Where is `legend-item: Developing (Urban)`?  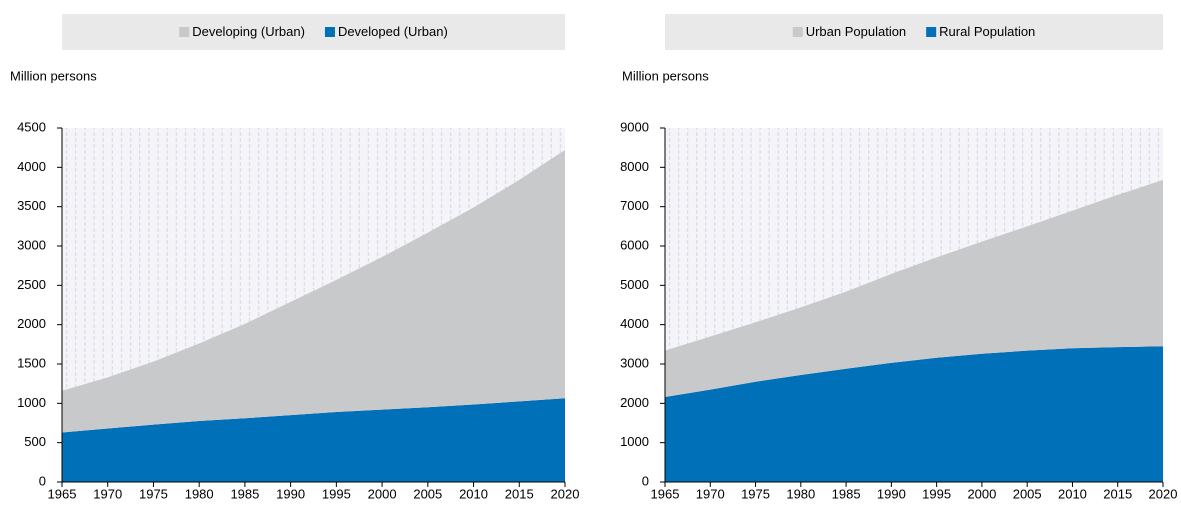 legend-item: Developing (Urban) is located at coordinates (242, 31).